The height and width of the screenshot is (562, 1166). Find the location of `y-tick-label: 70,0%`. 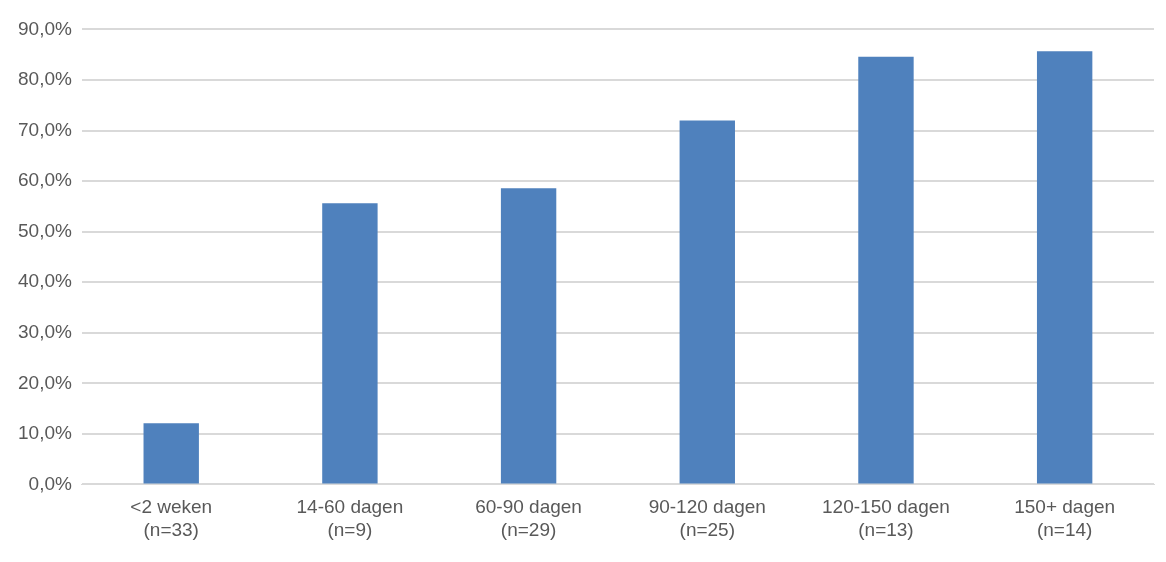

y-tick-label: 70,0% is located at coordinates (45, 129).